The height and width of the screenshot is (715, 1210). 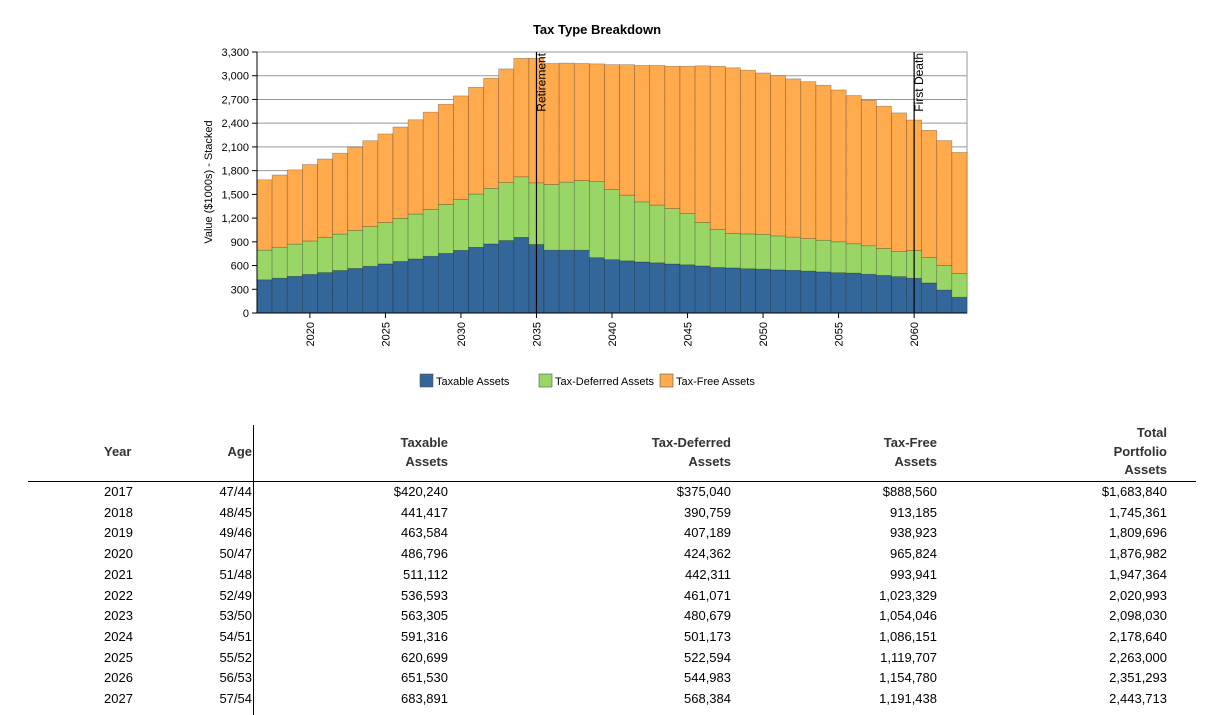 I want to click on table-cell-free: 1,119,707, so click(x=908, y=657).